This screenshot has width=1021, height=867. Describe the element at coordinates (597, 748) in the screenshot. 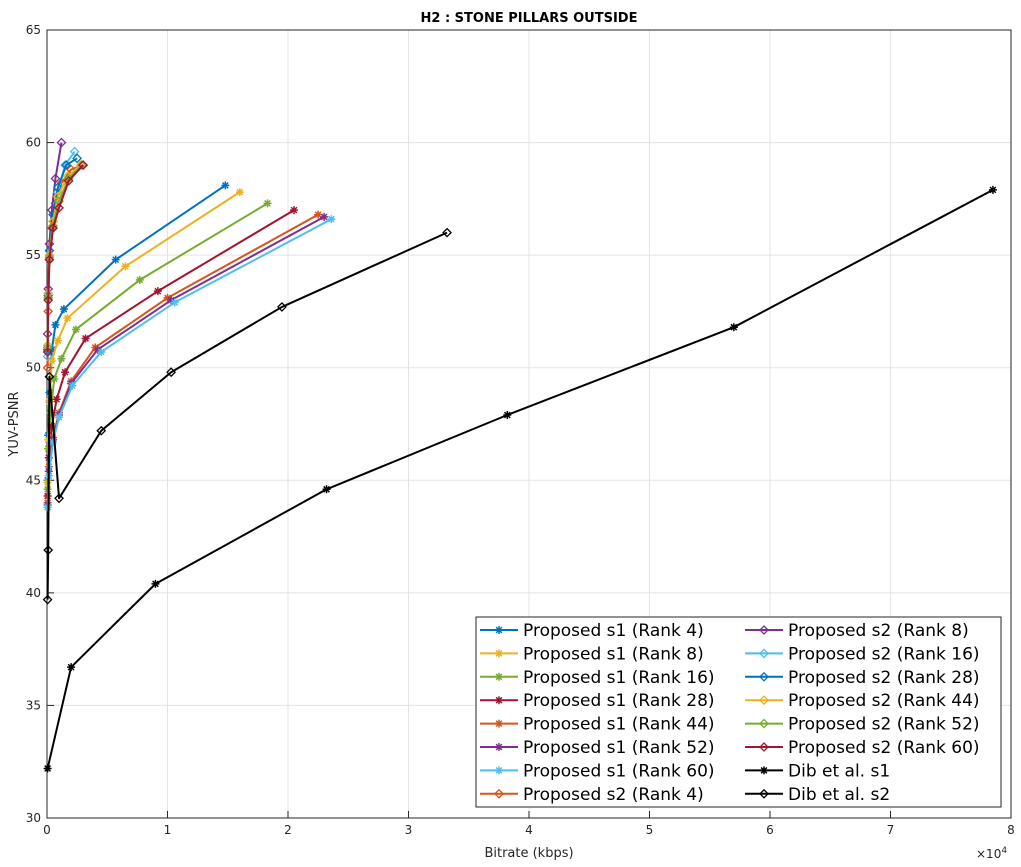

I see `legend-item: Proposed s1 (Rank 52)` at that location.